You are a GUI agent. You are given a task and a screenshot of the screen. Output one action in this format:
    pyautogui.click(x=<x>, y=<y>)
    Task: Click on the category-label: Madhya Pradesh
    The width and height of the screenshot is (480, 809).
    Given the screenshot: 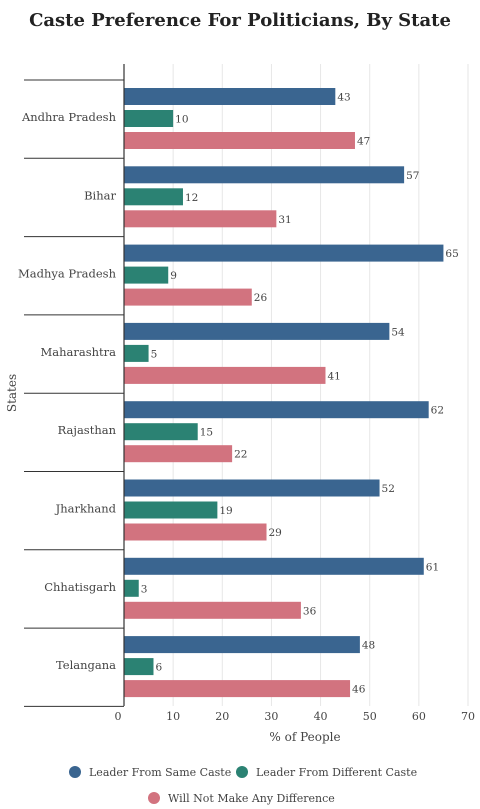 What is the action you would take?
    pyautogui.click(x=67, y=274)
    